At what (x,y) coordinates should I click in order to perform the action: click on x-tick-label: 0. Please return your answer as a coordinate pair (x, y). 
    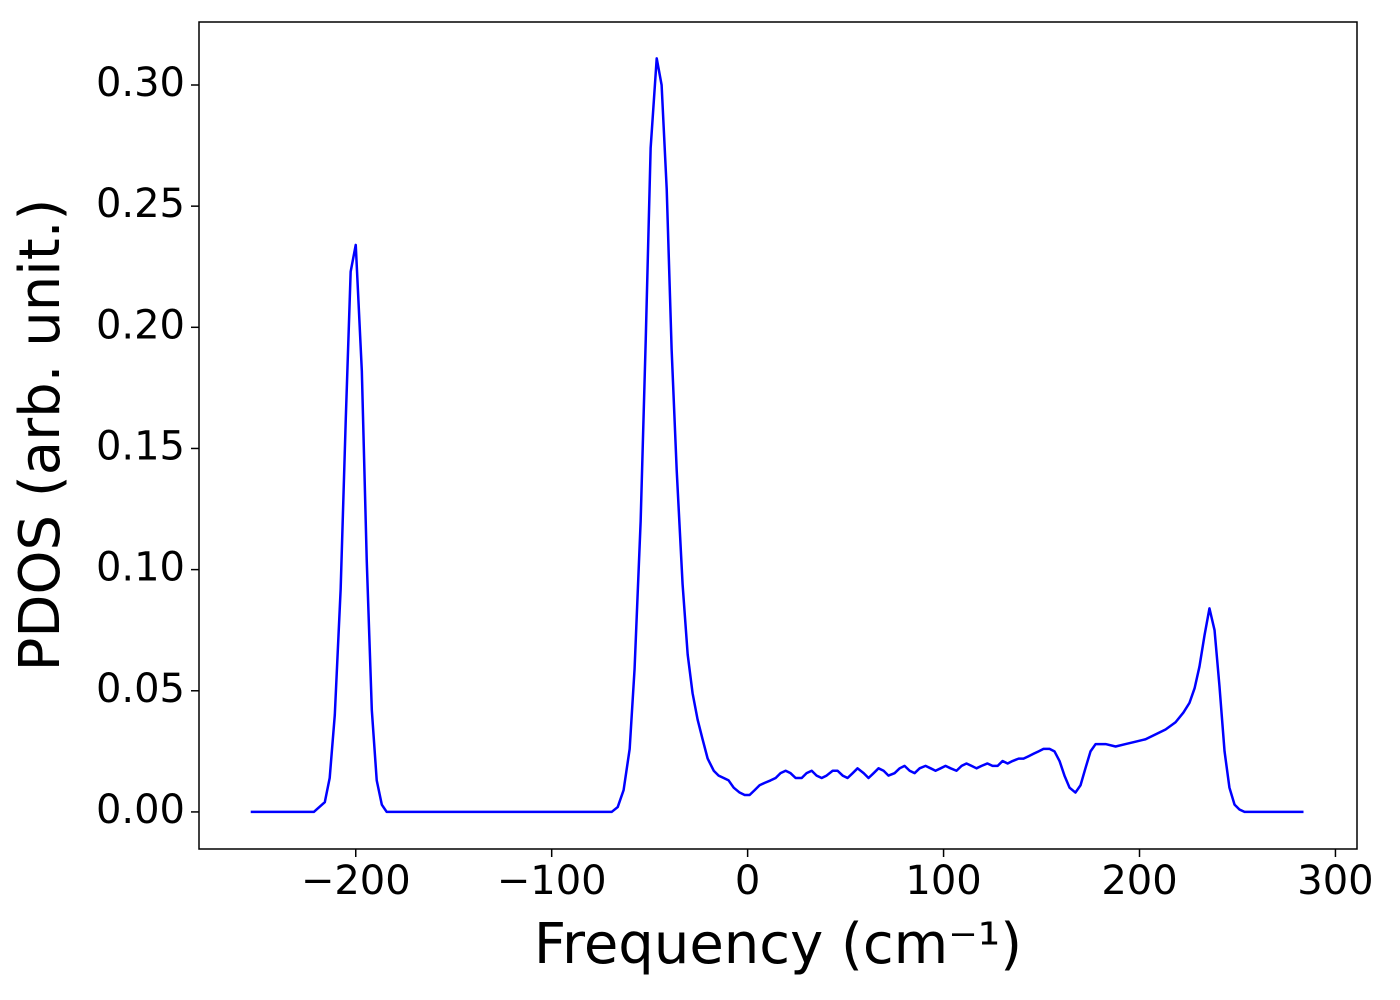
    Looking at the image, I should click on (747, 881).